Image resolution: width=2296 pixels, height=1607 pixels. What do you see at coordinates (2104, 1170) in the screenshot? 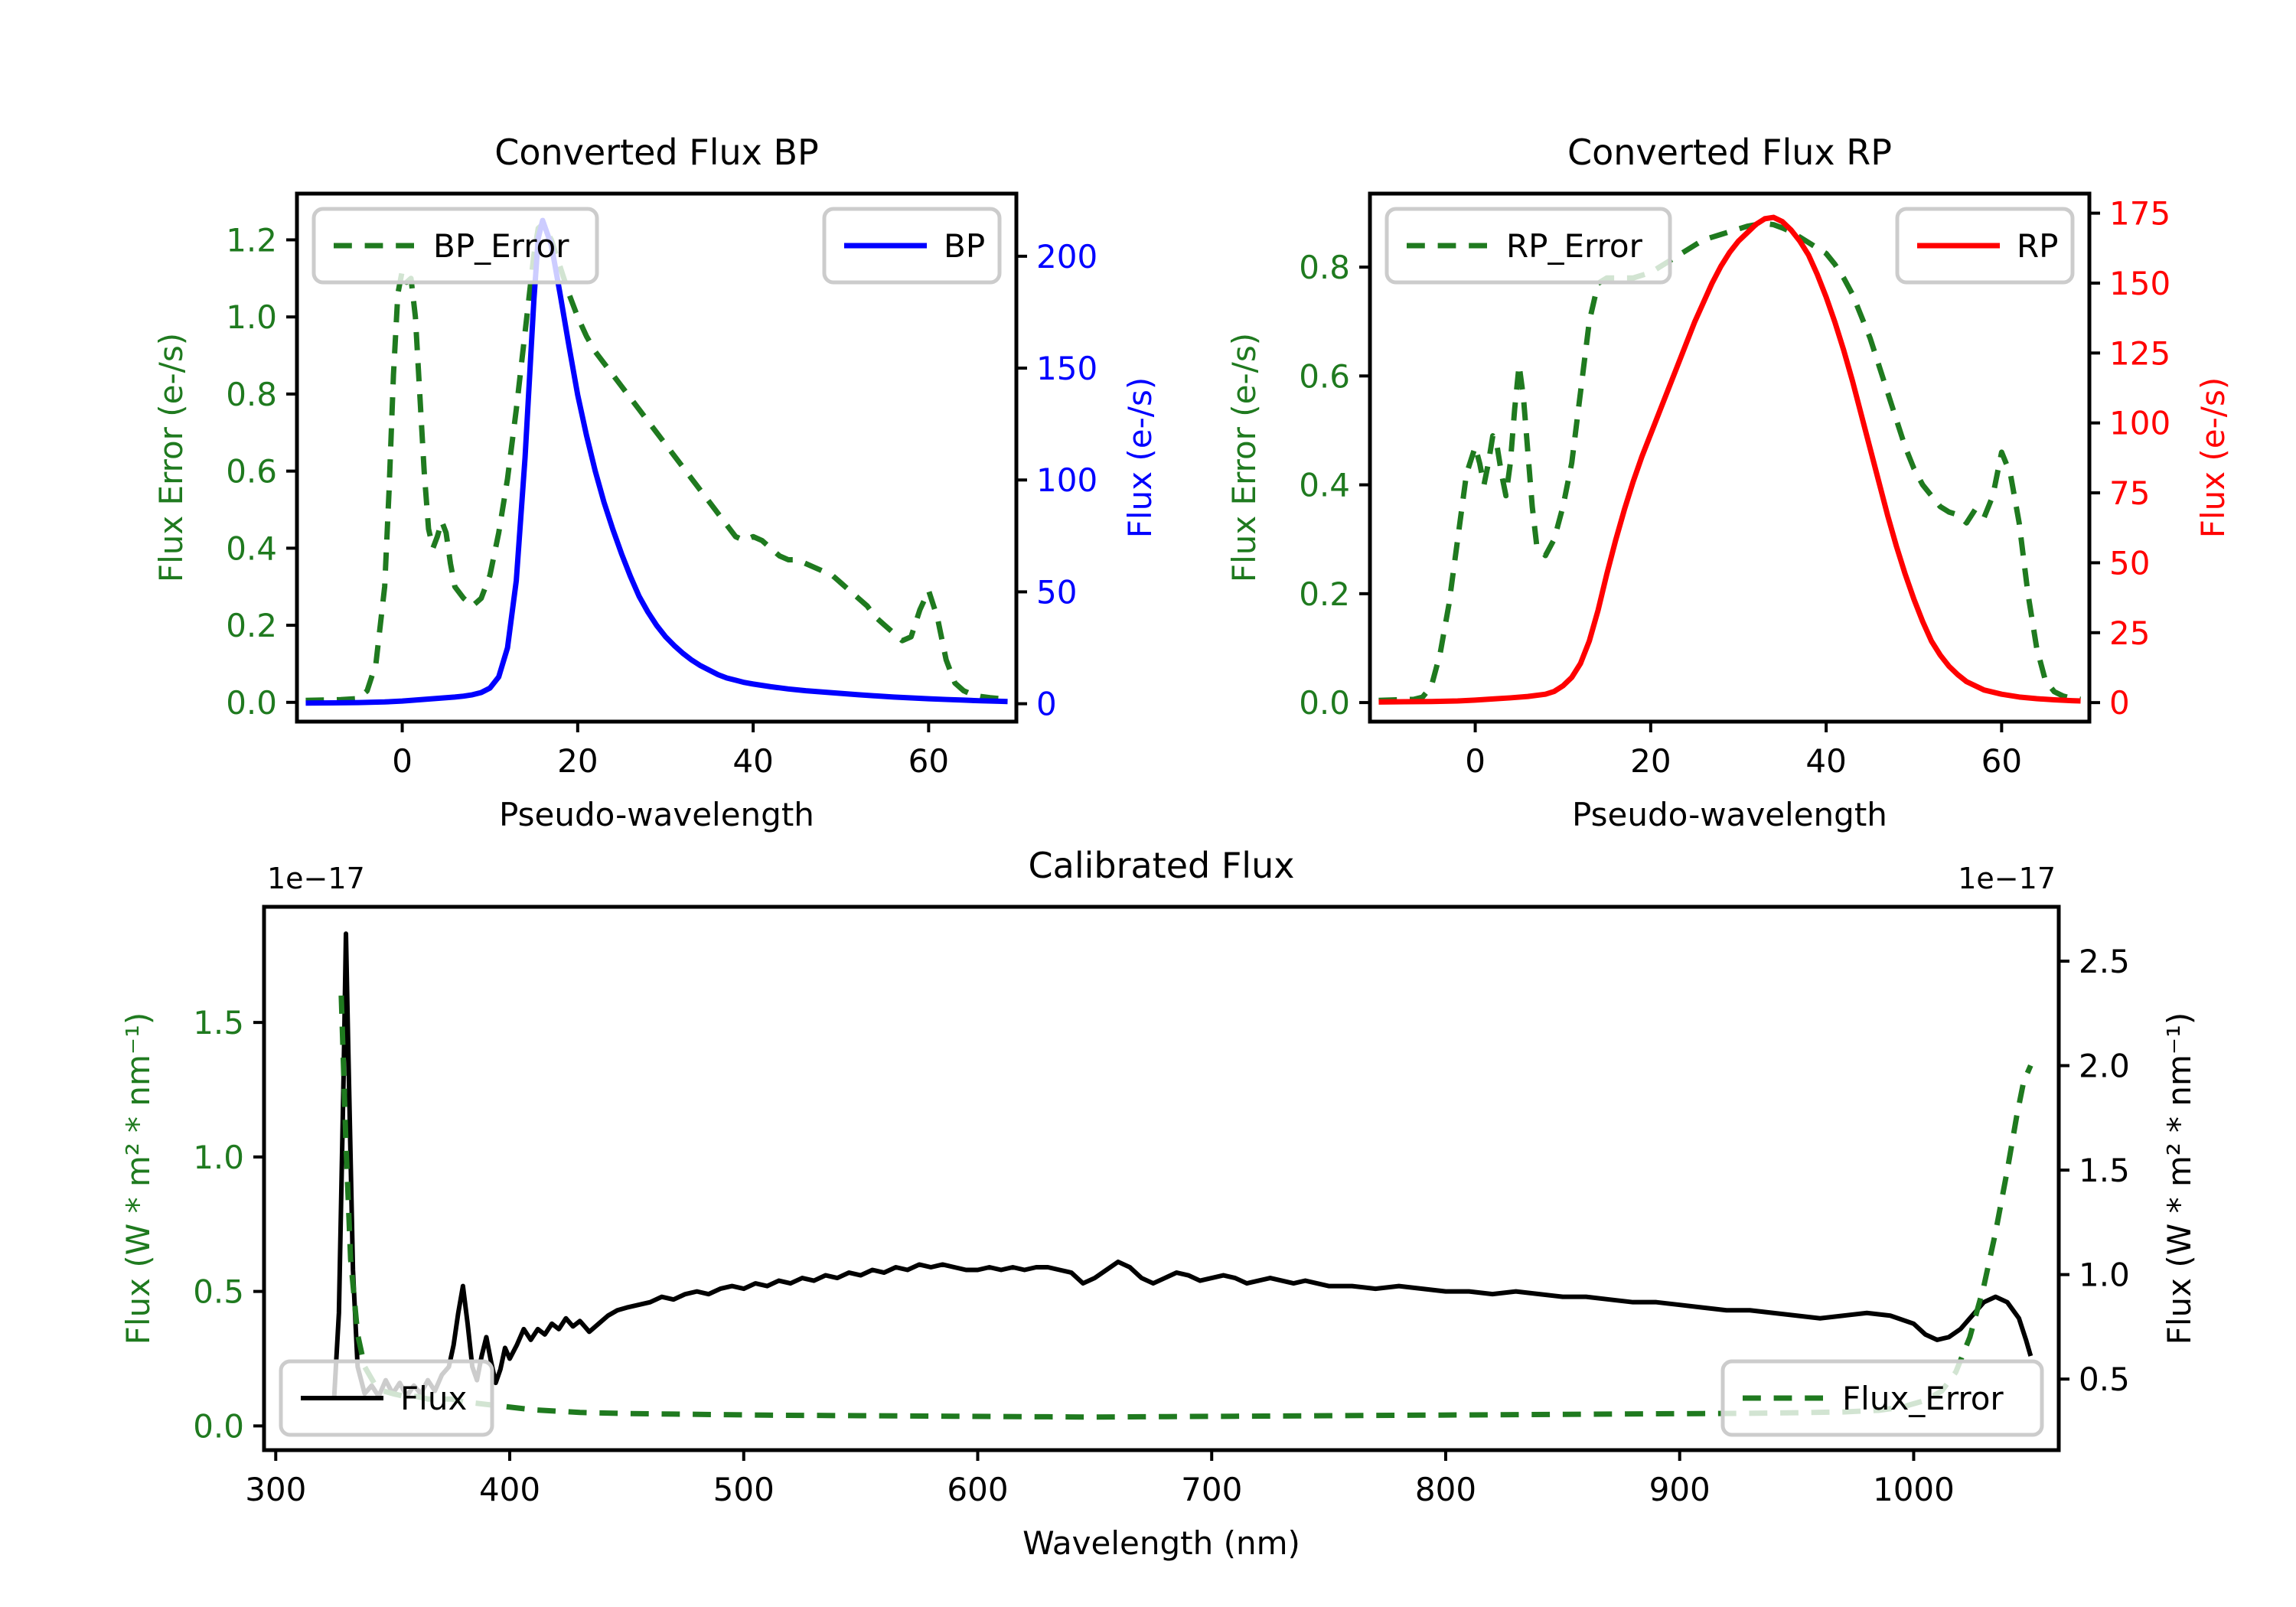
I see `y-right-tick-label-2-2: 1.5` at bounding box center [2104, 1170].